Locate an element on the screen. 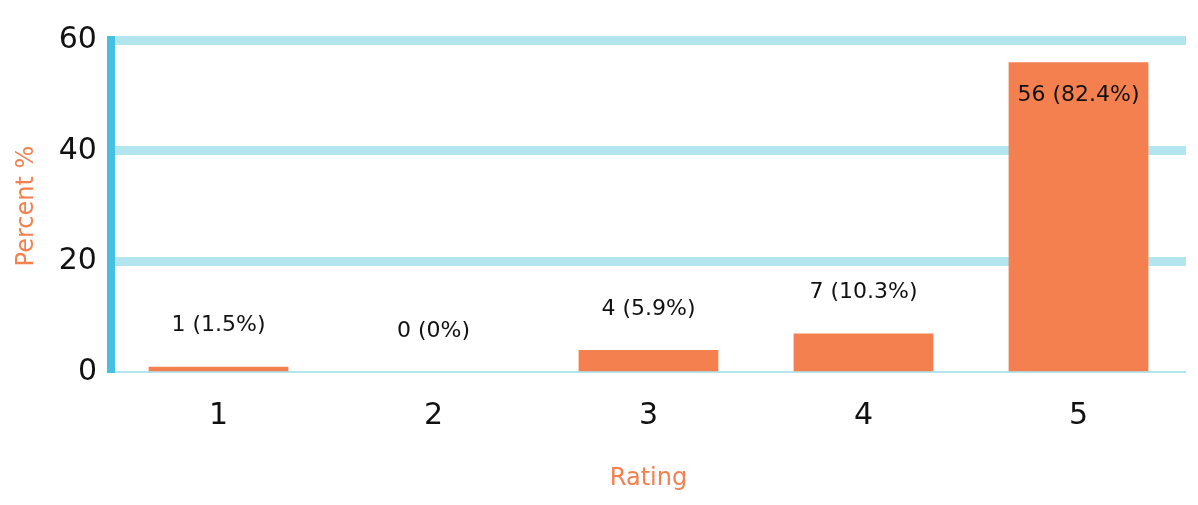  y-tick-label: 40 is located at coordinates (77, 148).